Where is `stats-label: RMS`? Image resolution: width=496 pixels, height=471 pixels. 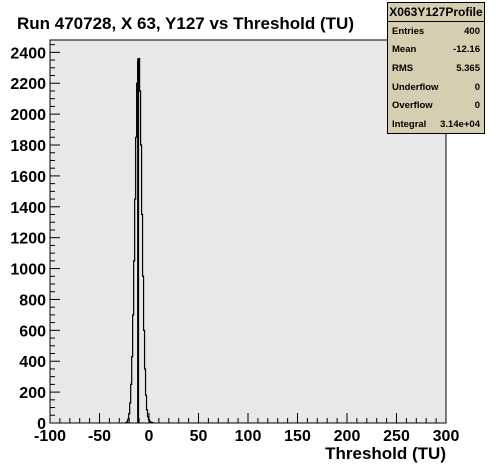
stats-label: RMS is located at coordinates (402, 68).